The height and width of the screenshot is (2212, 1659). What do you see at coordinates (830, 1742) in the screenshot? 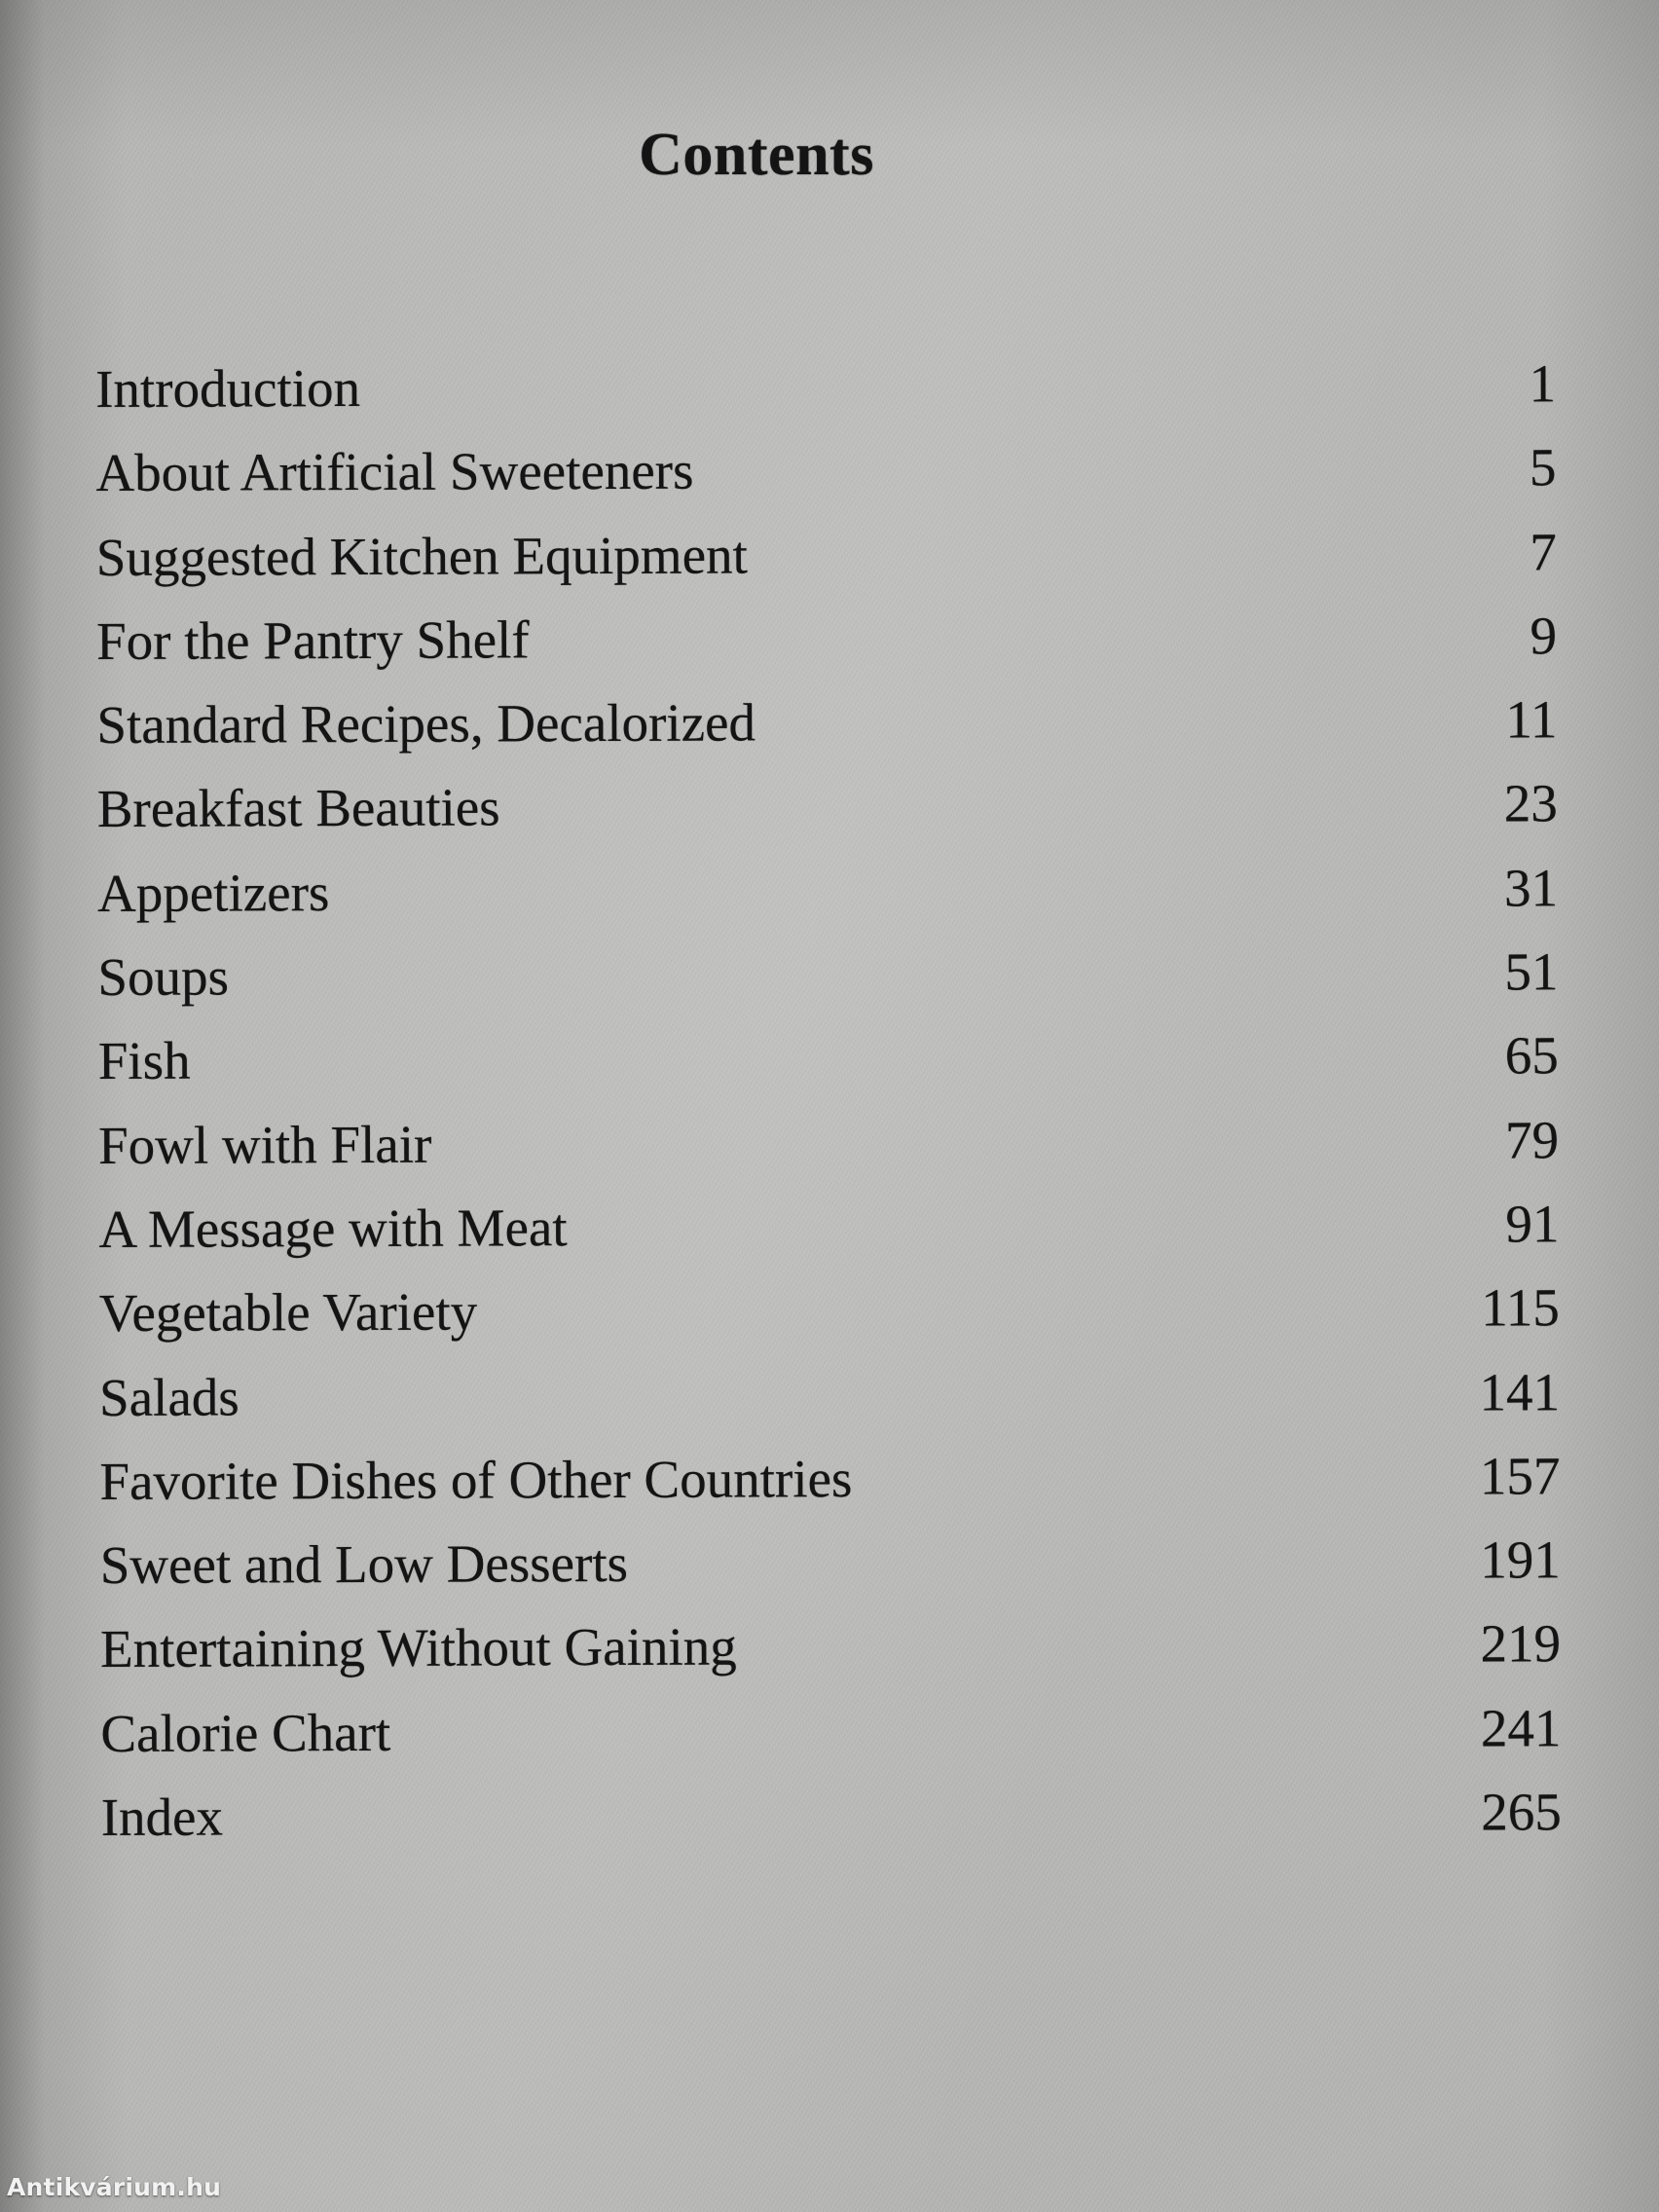
I see `toc-entry: Calorie Chart 241` at bounding box center [830, 1742].